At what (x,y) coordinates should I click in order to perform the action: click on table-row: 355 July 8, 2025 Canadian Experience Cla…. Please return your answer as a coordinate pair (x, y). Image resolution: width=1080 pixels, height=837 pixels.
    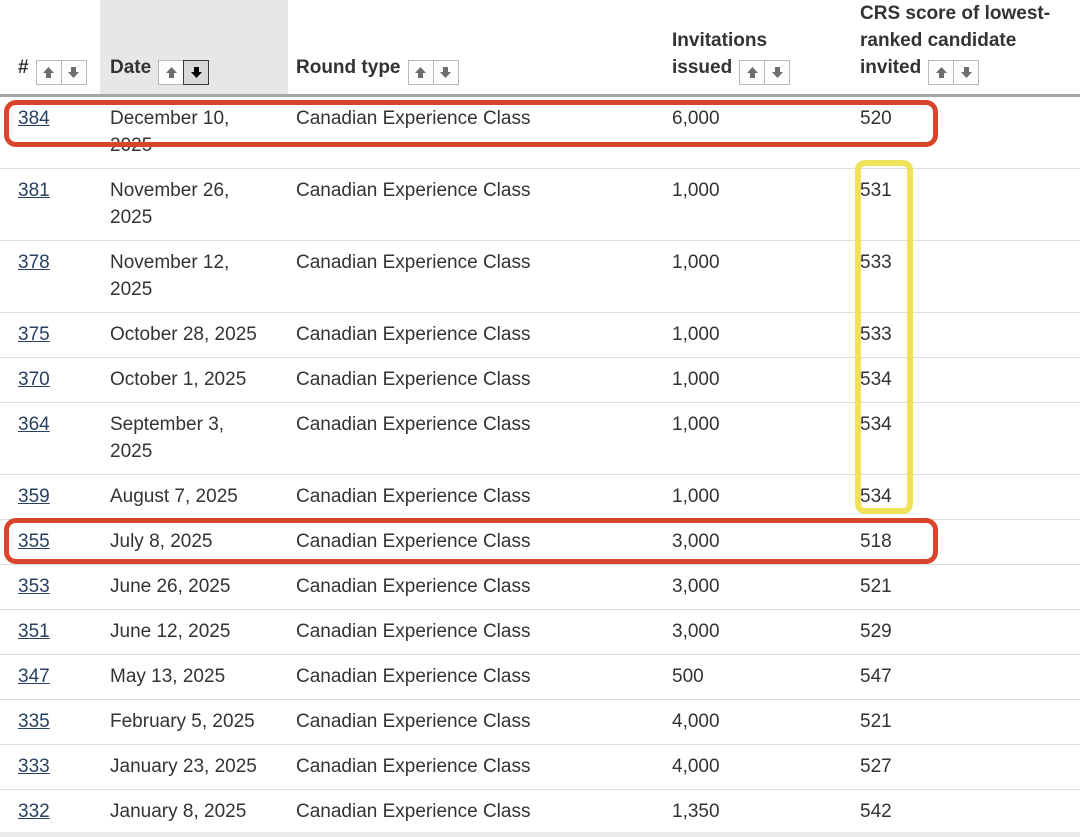
    Looking at the image, I should click on (540, 542).